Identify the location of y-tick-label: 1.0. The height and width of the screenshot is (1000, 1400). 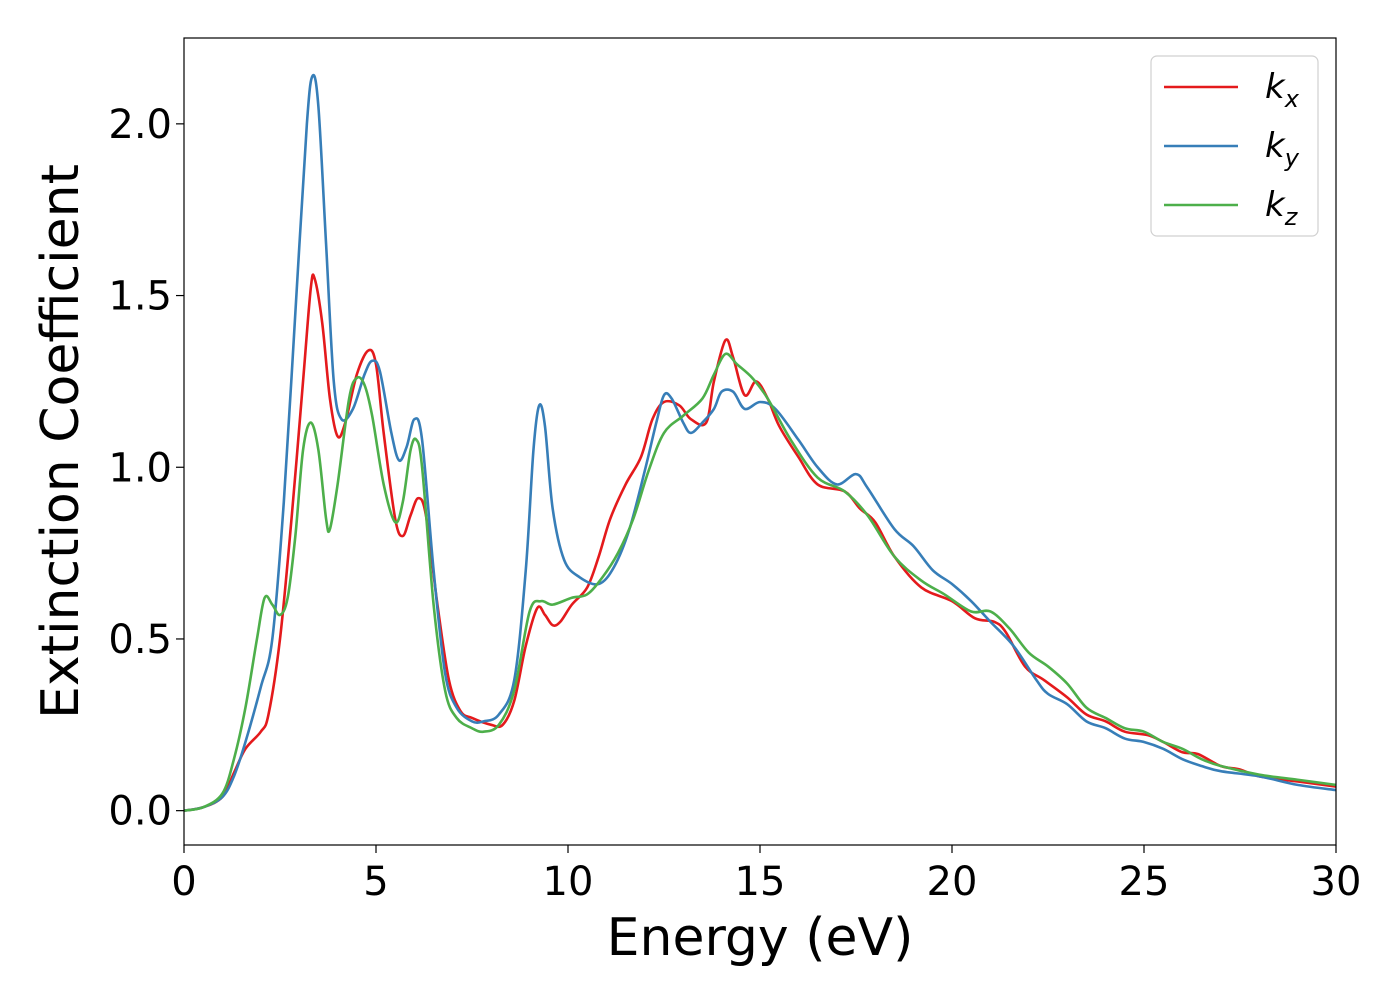
(140, 468).